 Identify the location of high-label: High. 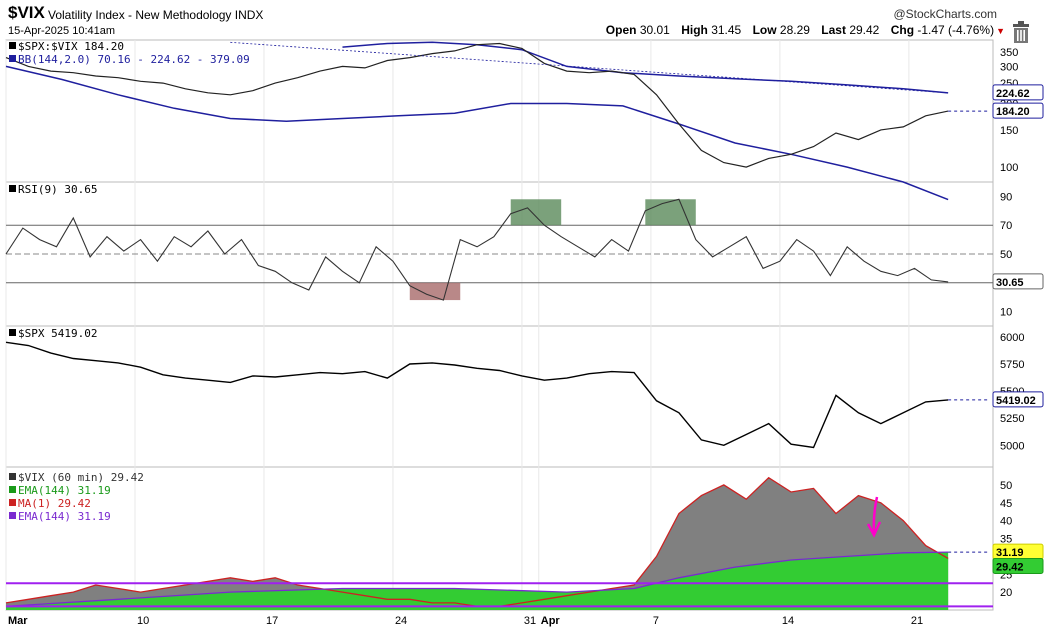
(694, 30).